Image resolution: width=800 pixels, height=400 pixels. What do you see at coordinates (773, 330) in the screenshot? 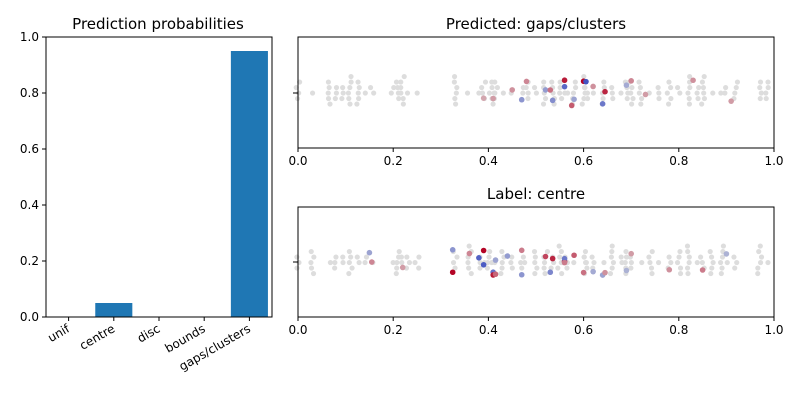
I see `swarm-x-tick-label: 1.0` at bounding box center [773, 330].